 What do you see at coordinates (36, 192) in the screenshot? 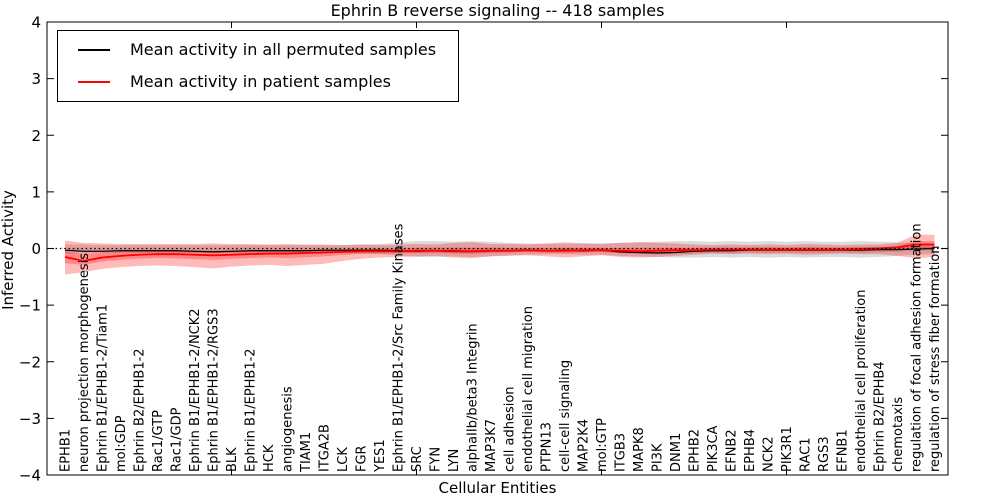
I see `svg-text: 1` at bounding box center [36, 192].